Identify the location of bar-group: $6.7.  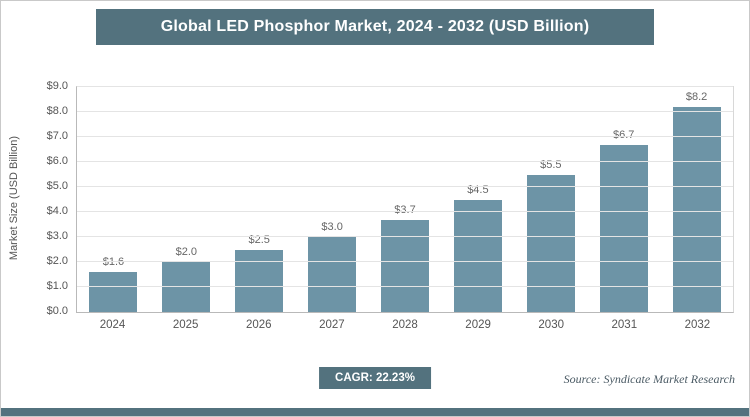
(623, 199).